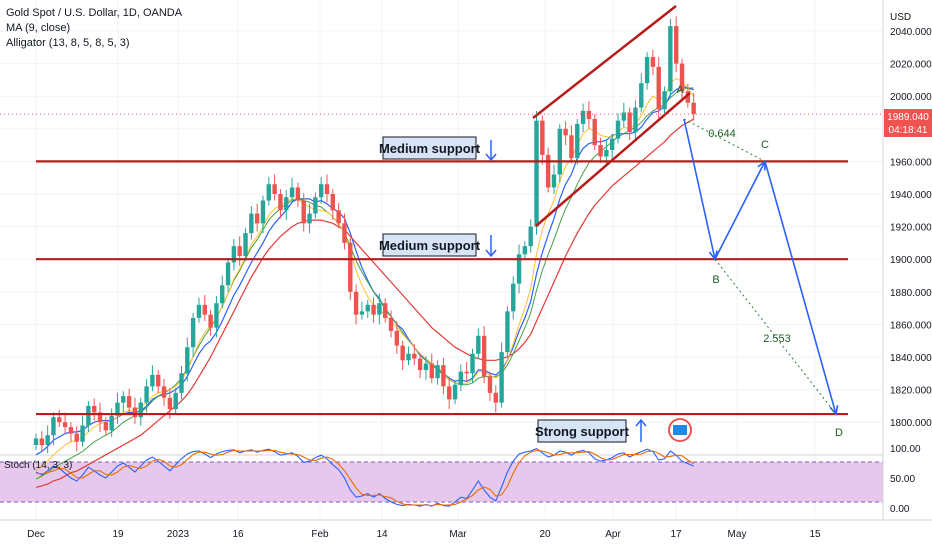  What do you see at coordinates (68, 43) in the screenshot?
I see `legend-alligator: Alligator (13, 8, 5, 8, 5, 3)` at bounding box center [68, 43].